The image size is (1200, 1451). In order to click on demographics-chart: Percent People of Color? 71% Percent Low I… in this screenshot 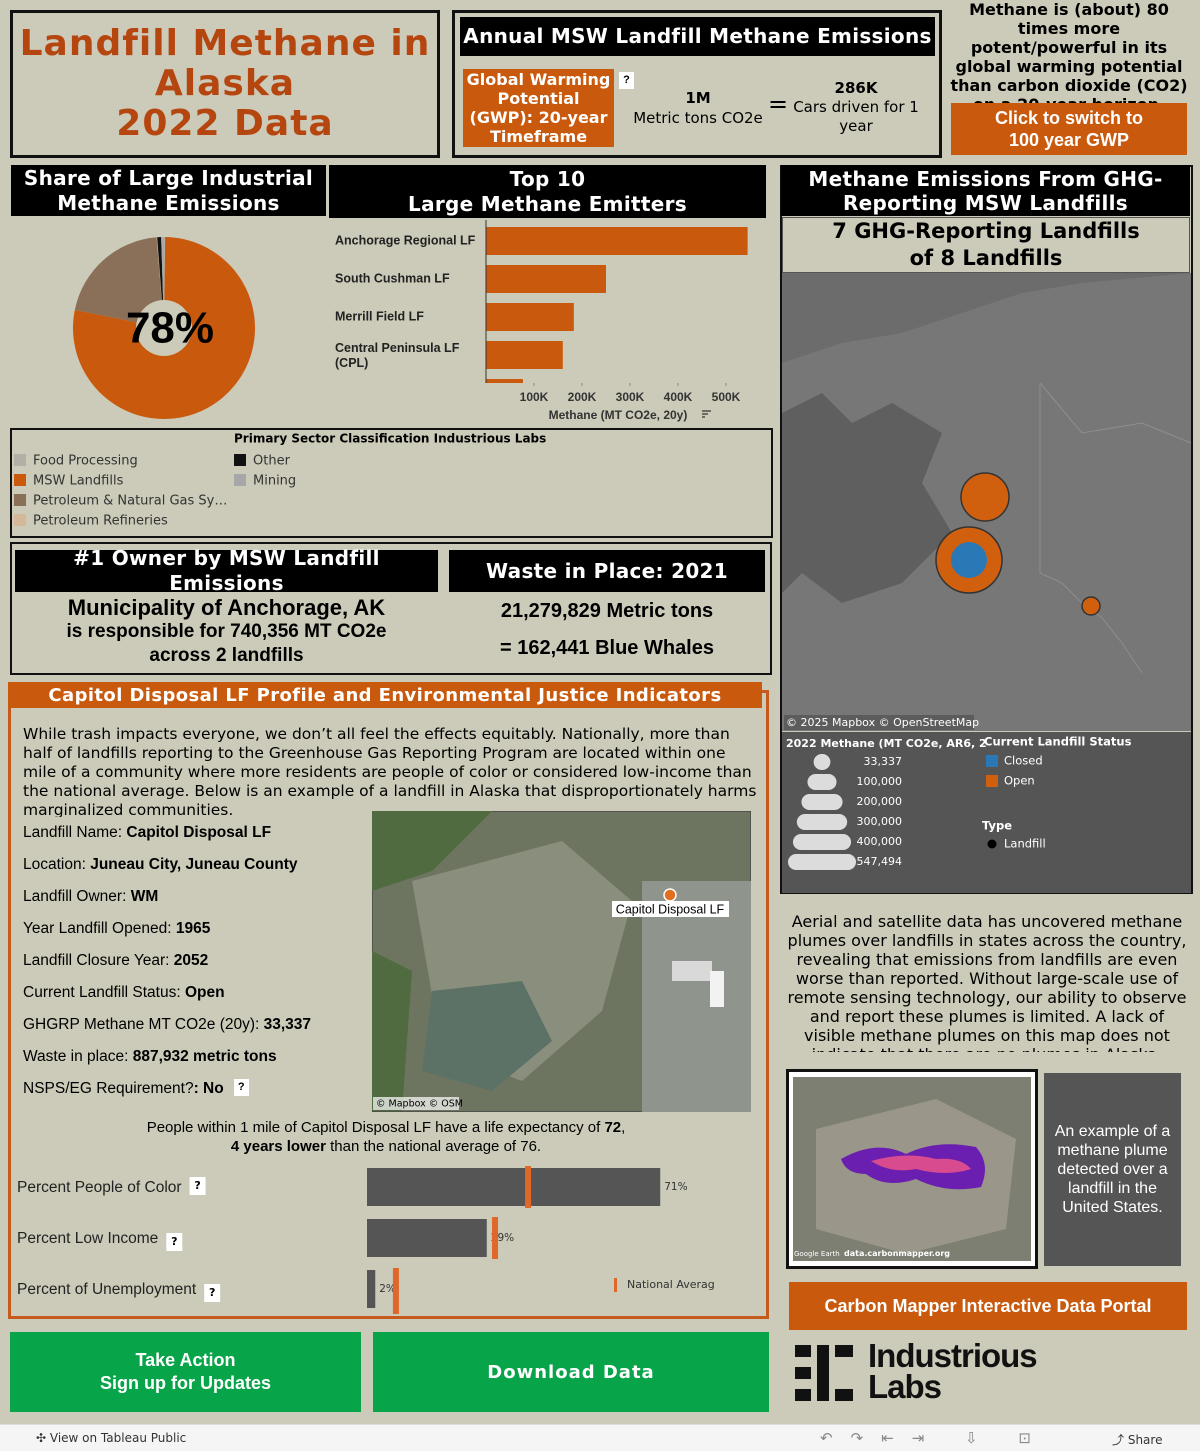, I will do `click(366, 1240)`.